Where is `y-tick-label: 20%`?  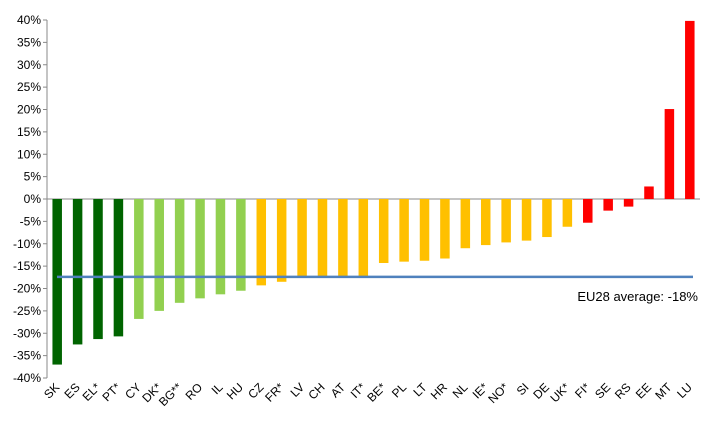 y-tick-label: 20% is located at coordinates (29, 110).